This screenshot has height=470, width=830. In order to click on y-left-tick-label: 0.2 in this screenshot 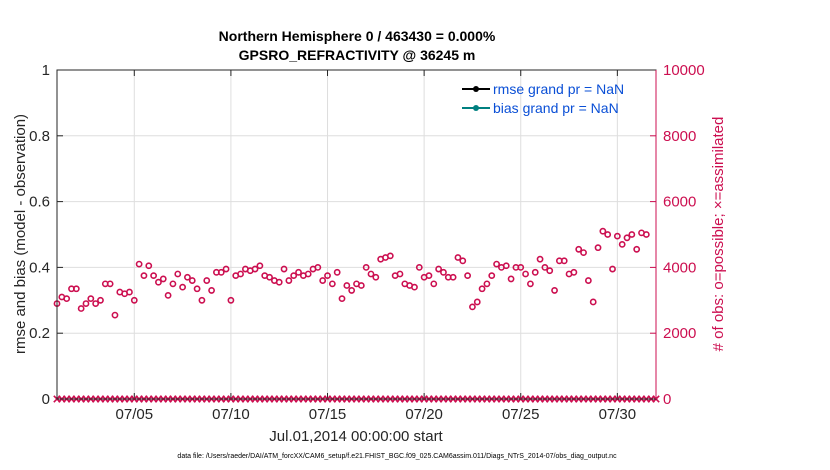, I will do `click(39, 333)`.